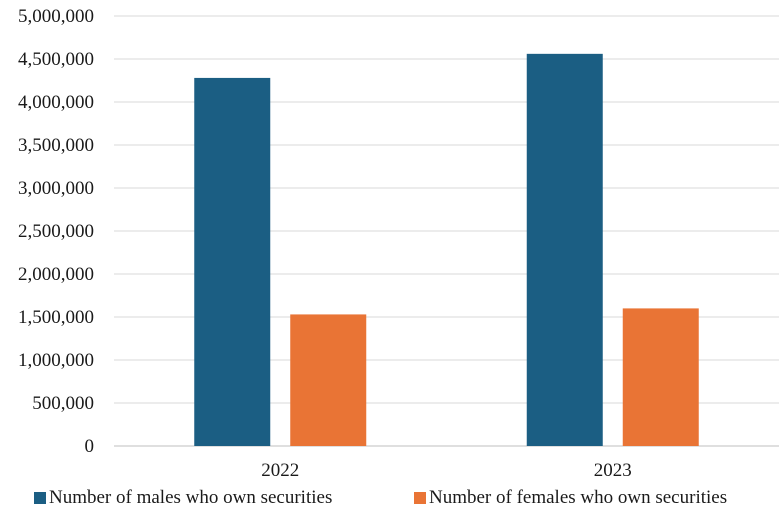 This screenshot has height=519, width=779. Describe the element at coordinates (232, 262) in the screenshot. I see `bar-males-2022` at that location.